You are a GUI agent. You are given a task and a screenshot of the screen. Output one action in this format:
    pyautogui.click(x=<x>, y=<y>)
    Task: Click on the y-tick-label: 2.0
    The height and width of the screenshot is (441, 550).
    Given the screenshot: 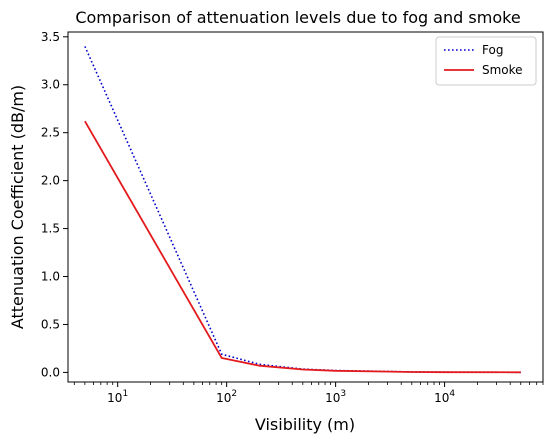 What is the action you would take?
    pyautogui.click(x=50, y=181)
    